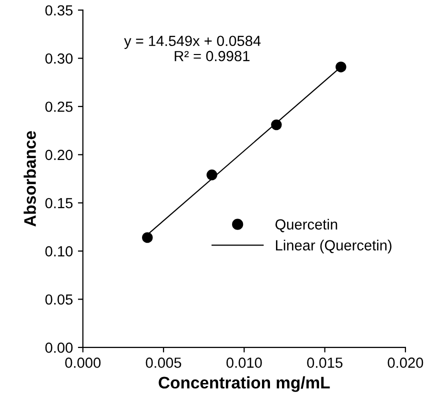 Image resolution: width=448 pixels, height=404 pixels. What do you see at coordinates (59, 155) in the screenshot?
I see `y-tick-label: 0.20` at bounding box center [59, 155].